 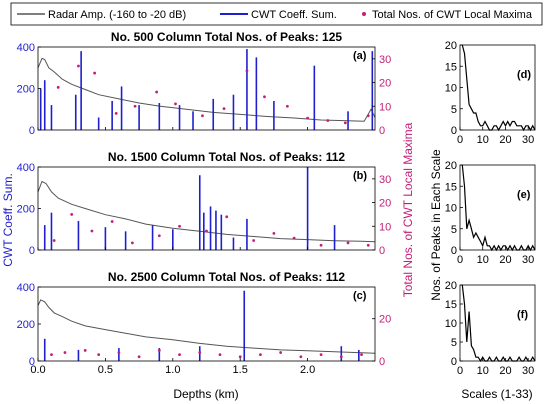 What do you see at coordinates (496, 394) in the screenshot?
I see `right-xlabel: Scales (1-33)` at bounding box center [496, 394].